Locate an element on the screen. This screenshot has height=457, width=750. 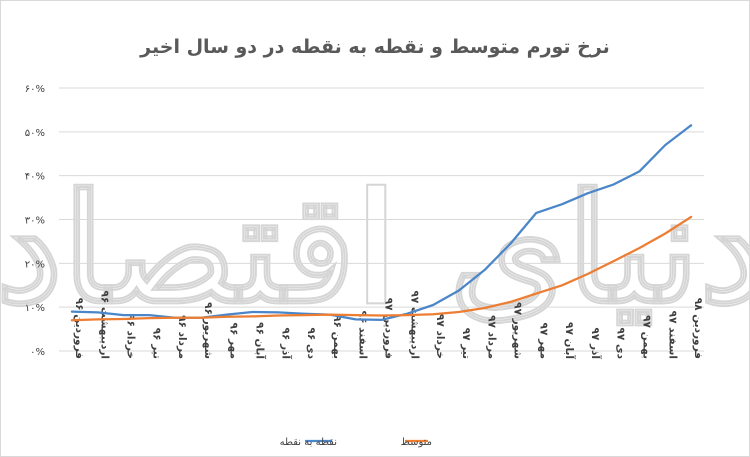
x-tick-label: فروردین ۹۶ is located at coordinates (79, 328).